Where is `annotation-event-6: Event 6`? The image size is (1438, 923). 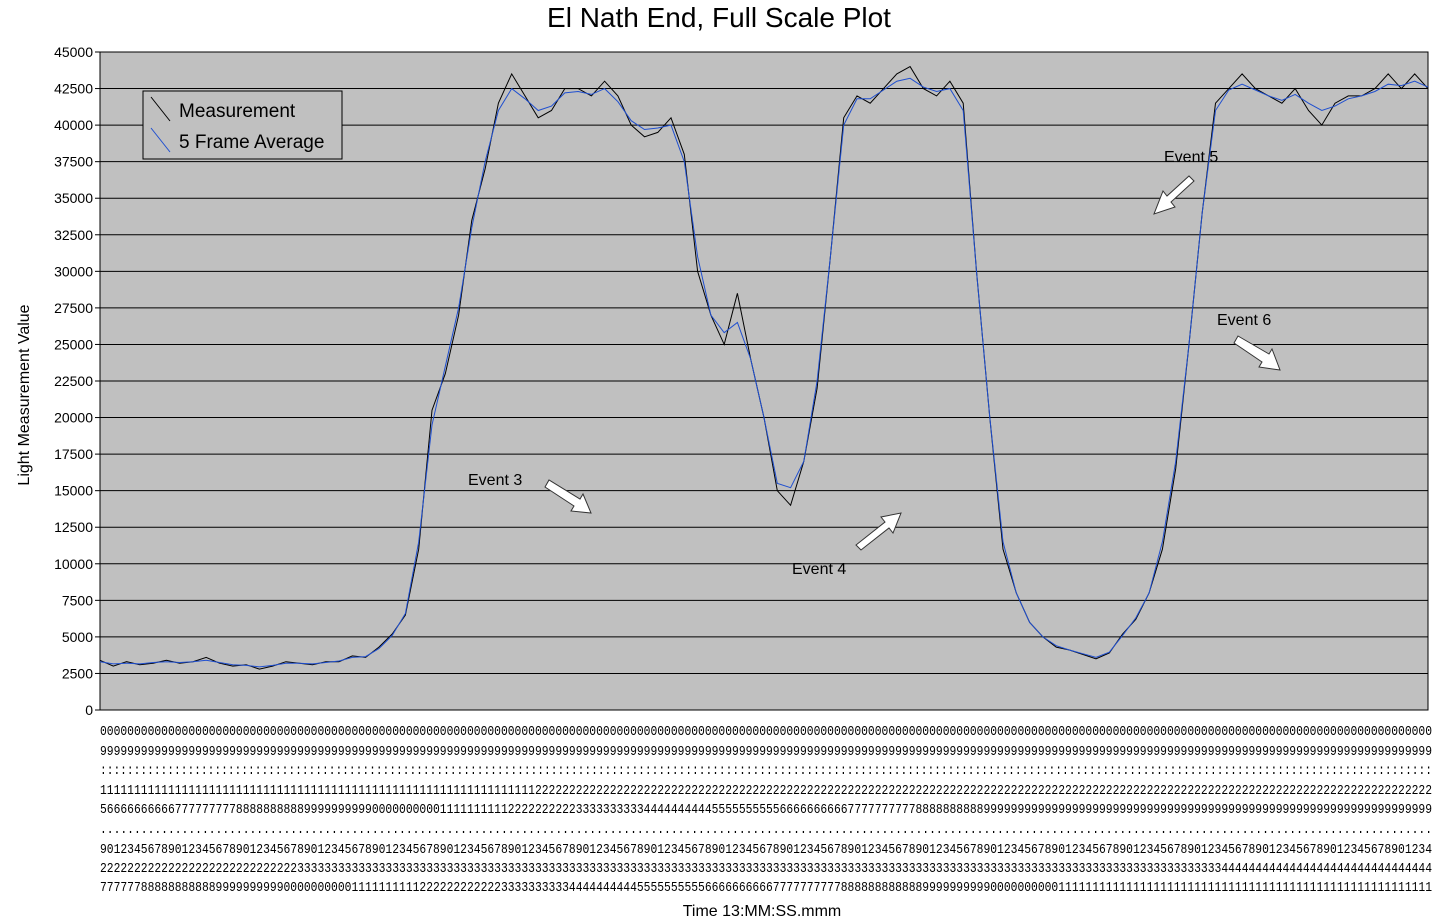 annotation-event-6: Event 6 is located at coordinates (1249, 341).